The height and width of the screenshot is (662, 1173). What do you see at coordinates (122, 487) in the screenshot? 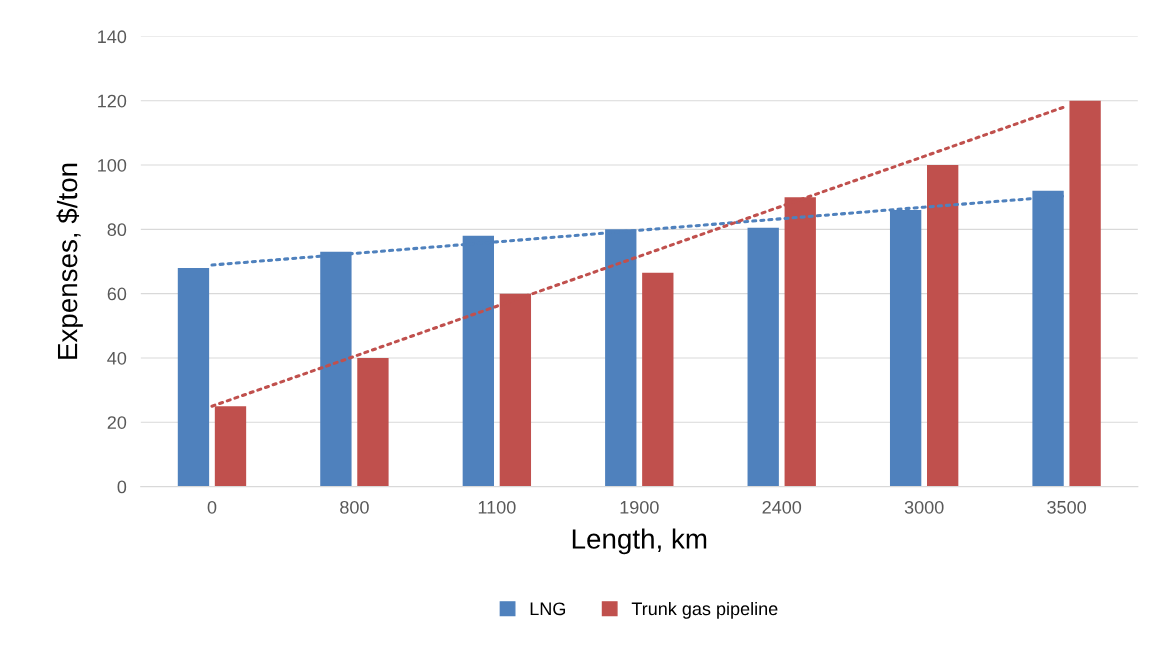
I see `y-tick-label: 0` at bounding box center [122, 487].